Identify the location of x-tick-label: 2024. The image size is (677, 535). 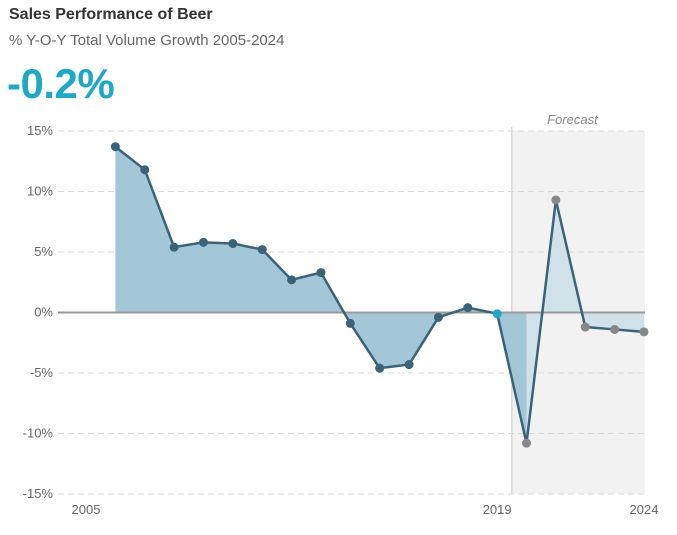
(644, 509).